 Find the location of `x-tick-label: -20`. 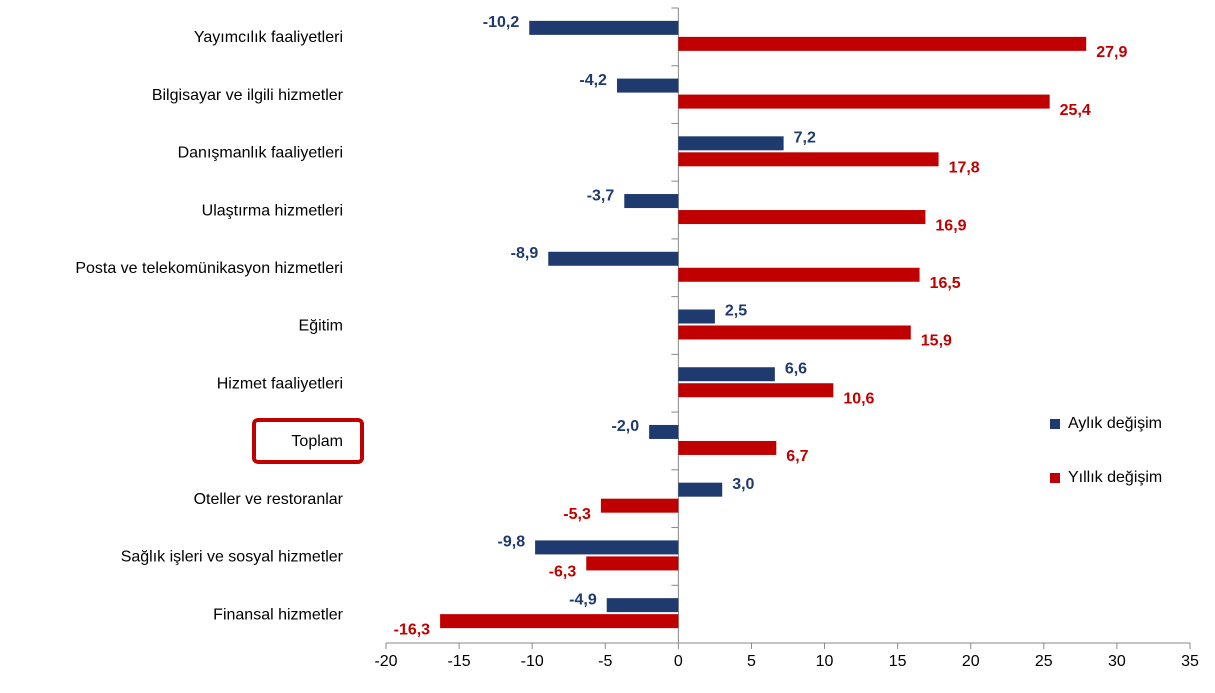

x-tick-label: -20 is located at coordinates (385, 661).